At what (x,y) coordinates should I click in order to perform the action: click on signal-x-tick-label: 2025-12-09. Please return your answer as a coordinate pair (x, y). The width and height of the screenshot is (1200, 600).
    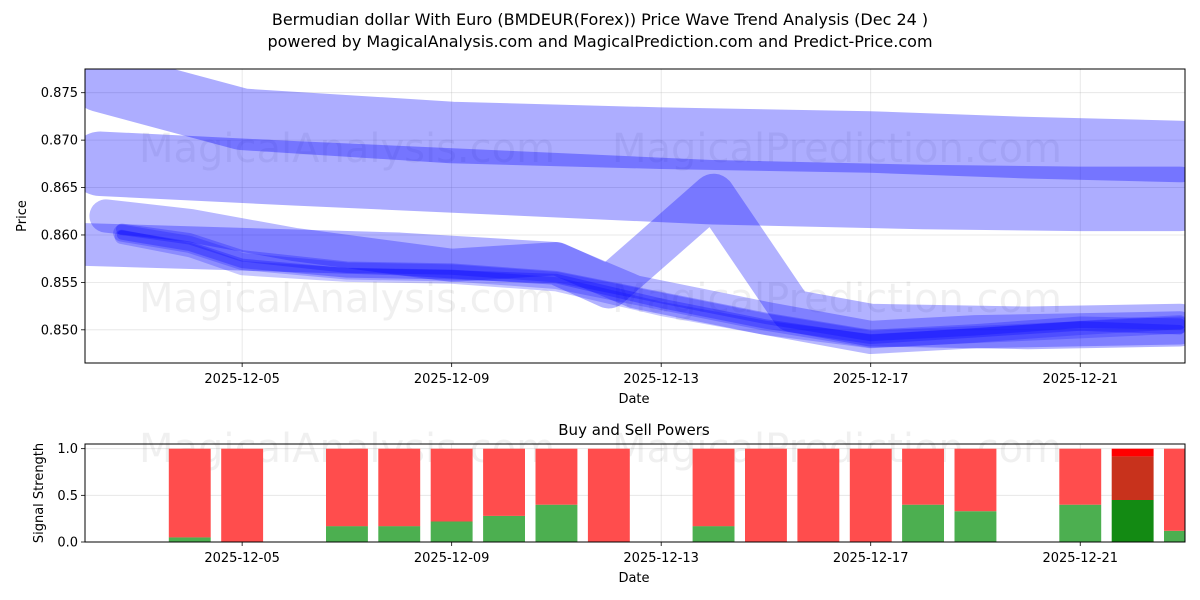
    Looking at the image, I should click on (452, 558).